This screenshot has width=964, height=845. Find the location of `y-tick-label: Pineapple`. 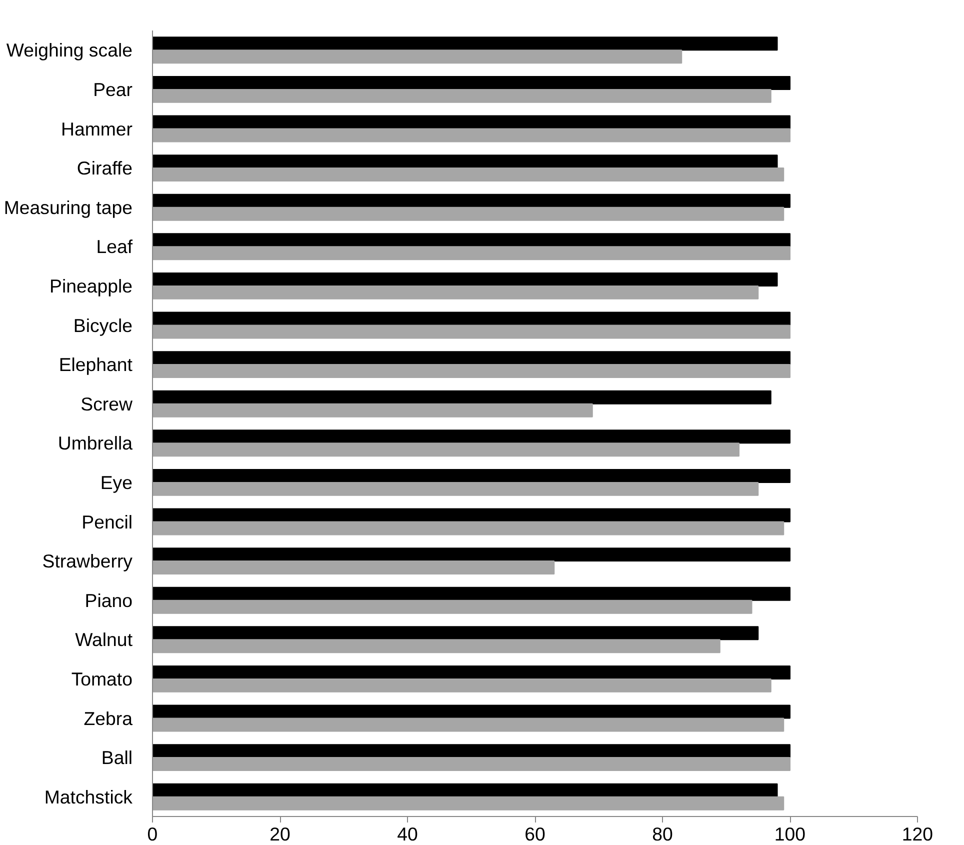

y-tick-label: Pineapple is located at coordinates (91, 285).